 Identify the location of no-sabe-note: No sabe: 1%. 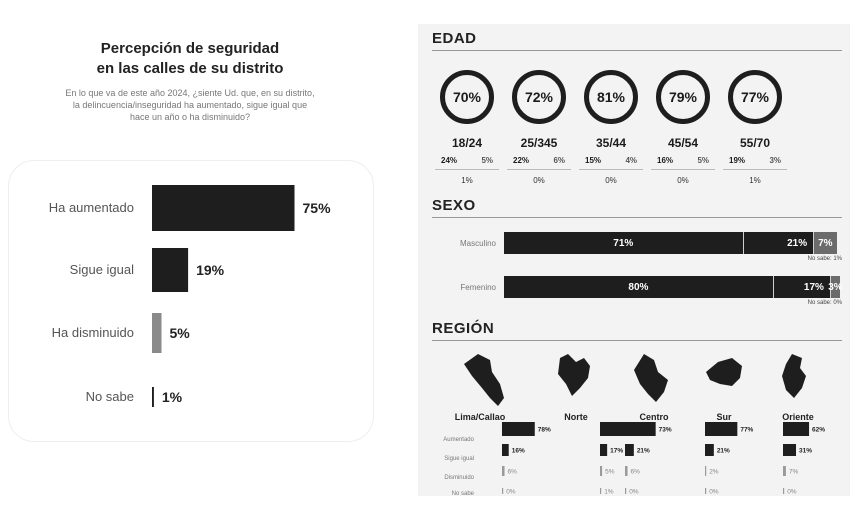
(824, 259).